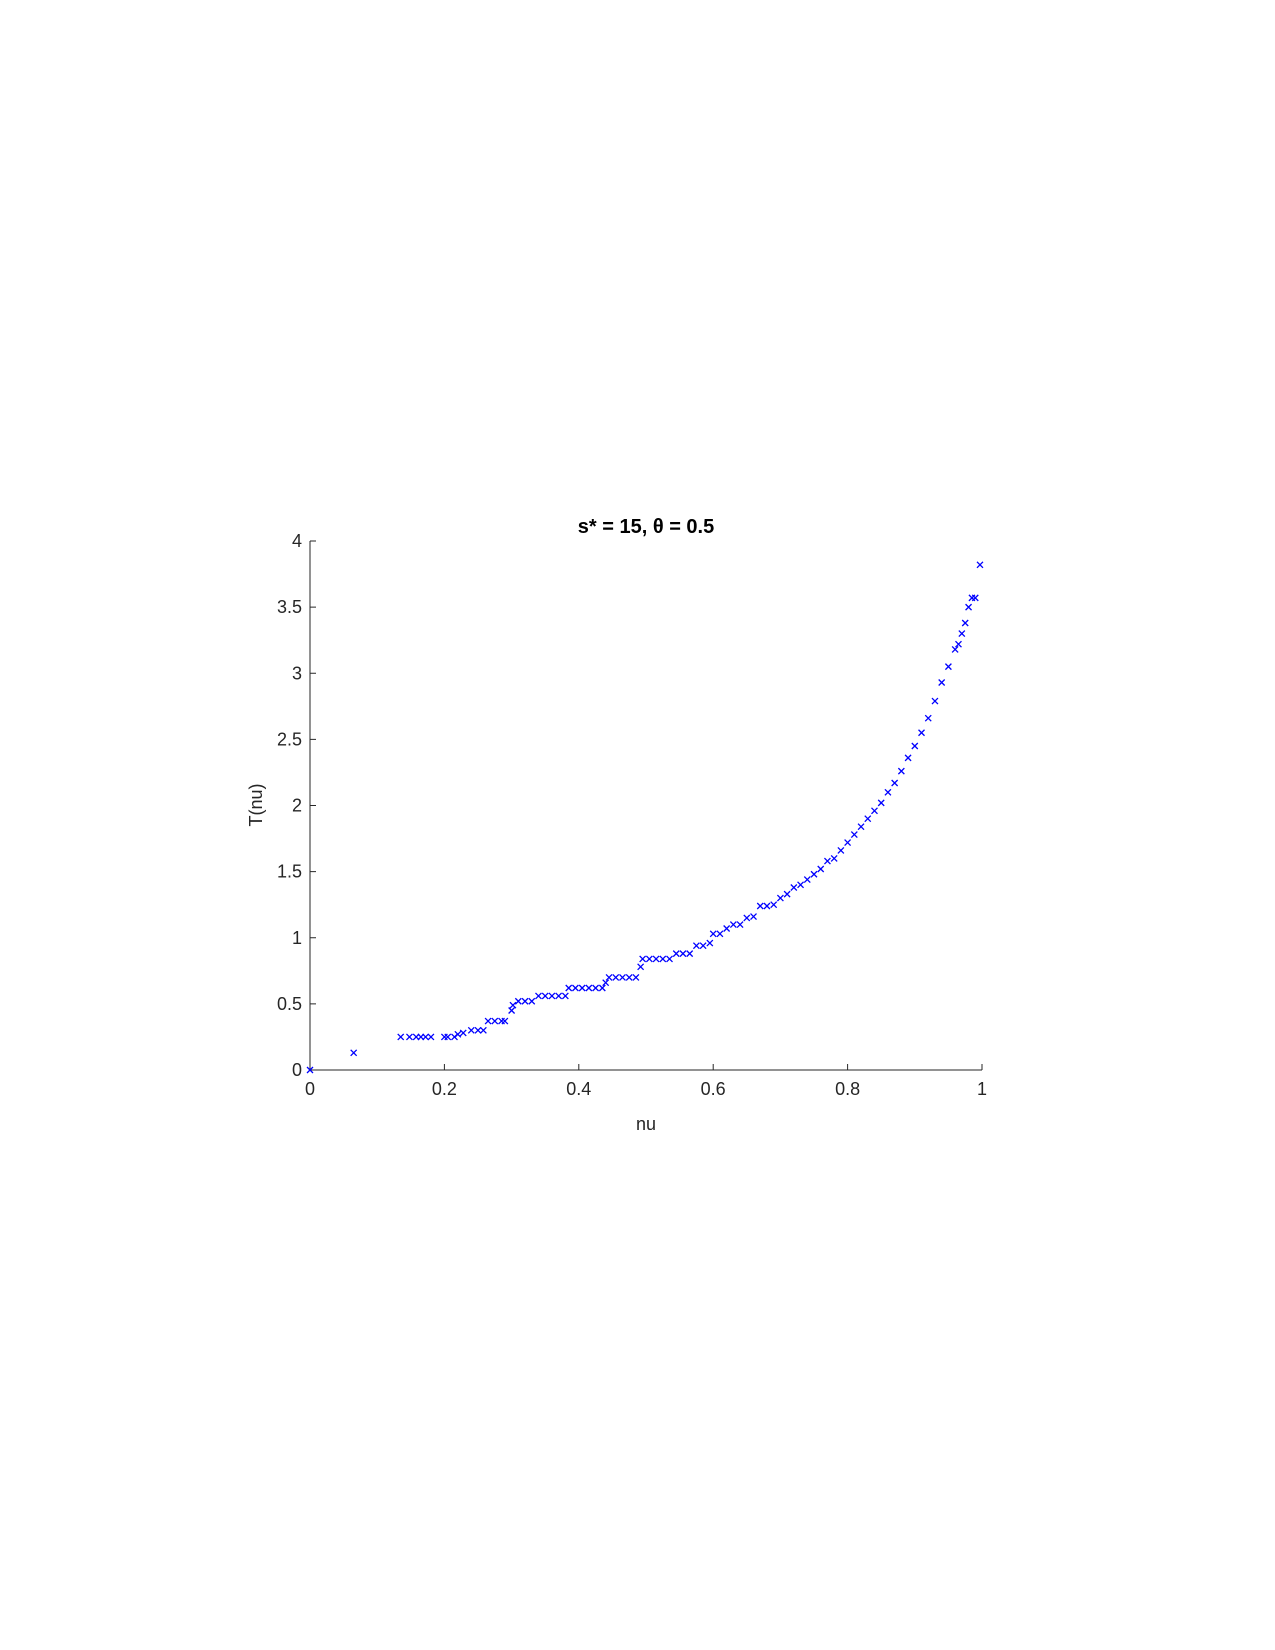 This screenshot has height=1650, width=1275. Describe the element at coordinates (289, 872) in the screenshot. I see `y-tick-label: 1.5` at that location.